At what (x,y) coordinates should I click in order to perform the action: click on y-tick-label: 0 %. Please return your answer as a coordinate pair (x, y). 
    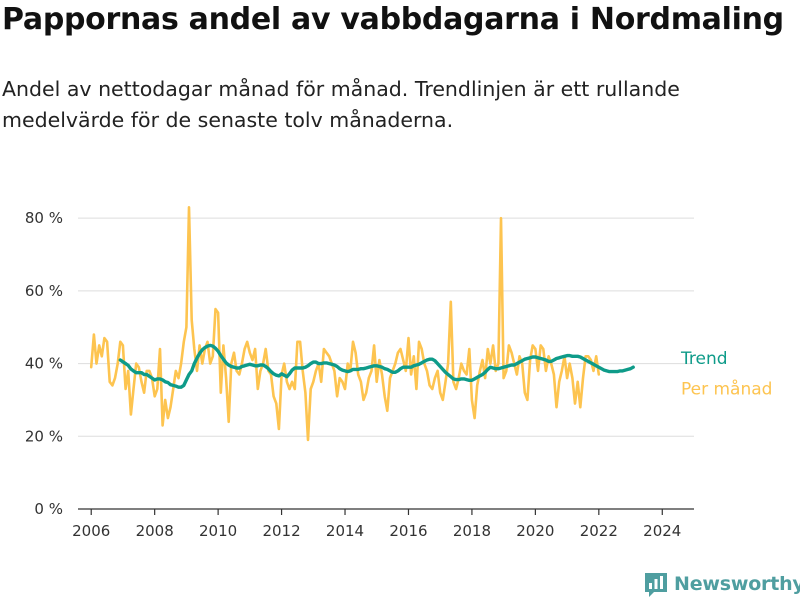
    Looking at the image, I should click on (48, 509).